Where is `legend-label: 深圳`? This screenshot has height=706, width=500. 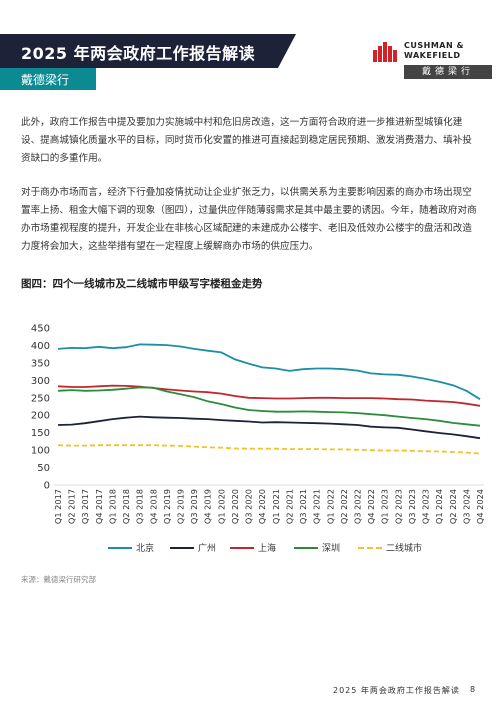 legend-label: 深圳 is located at coordinates (331, 549).